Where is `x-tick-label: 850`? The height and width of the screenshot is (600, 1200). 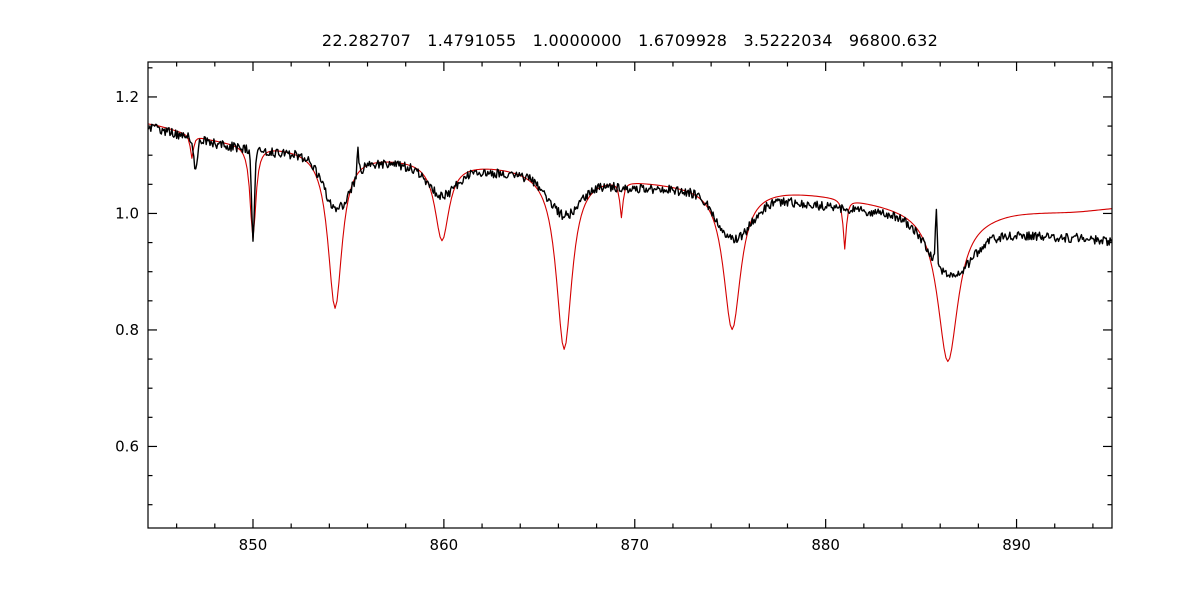 x-tick-label: 850 is located at coordinates (253, 545).